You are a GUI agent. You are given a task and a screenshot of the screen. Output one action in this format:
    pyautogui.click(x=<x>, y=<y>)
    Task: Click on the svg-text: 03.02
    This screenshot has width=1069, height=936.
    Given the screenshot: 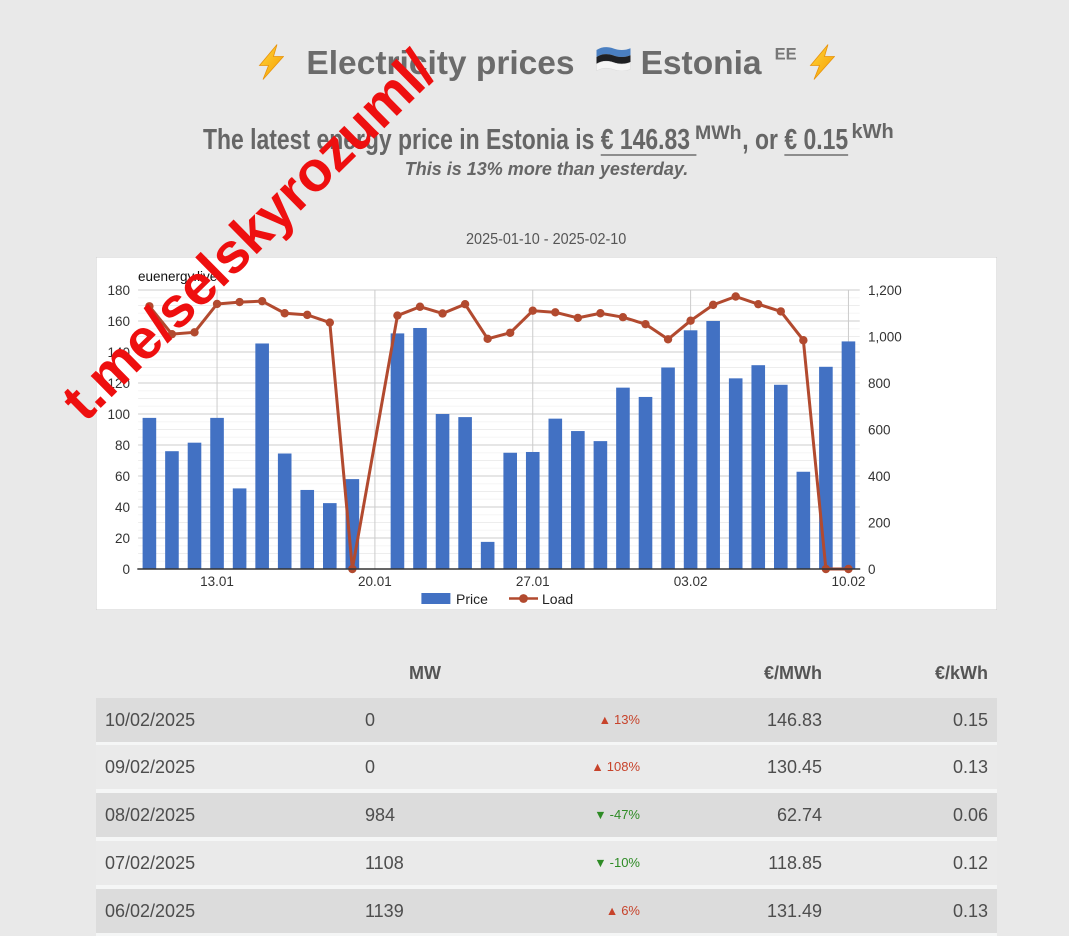 What is the action you would take?
    pyautogui.click(x=691, y=581)
    